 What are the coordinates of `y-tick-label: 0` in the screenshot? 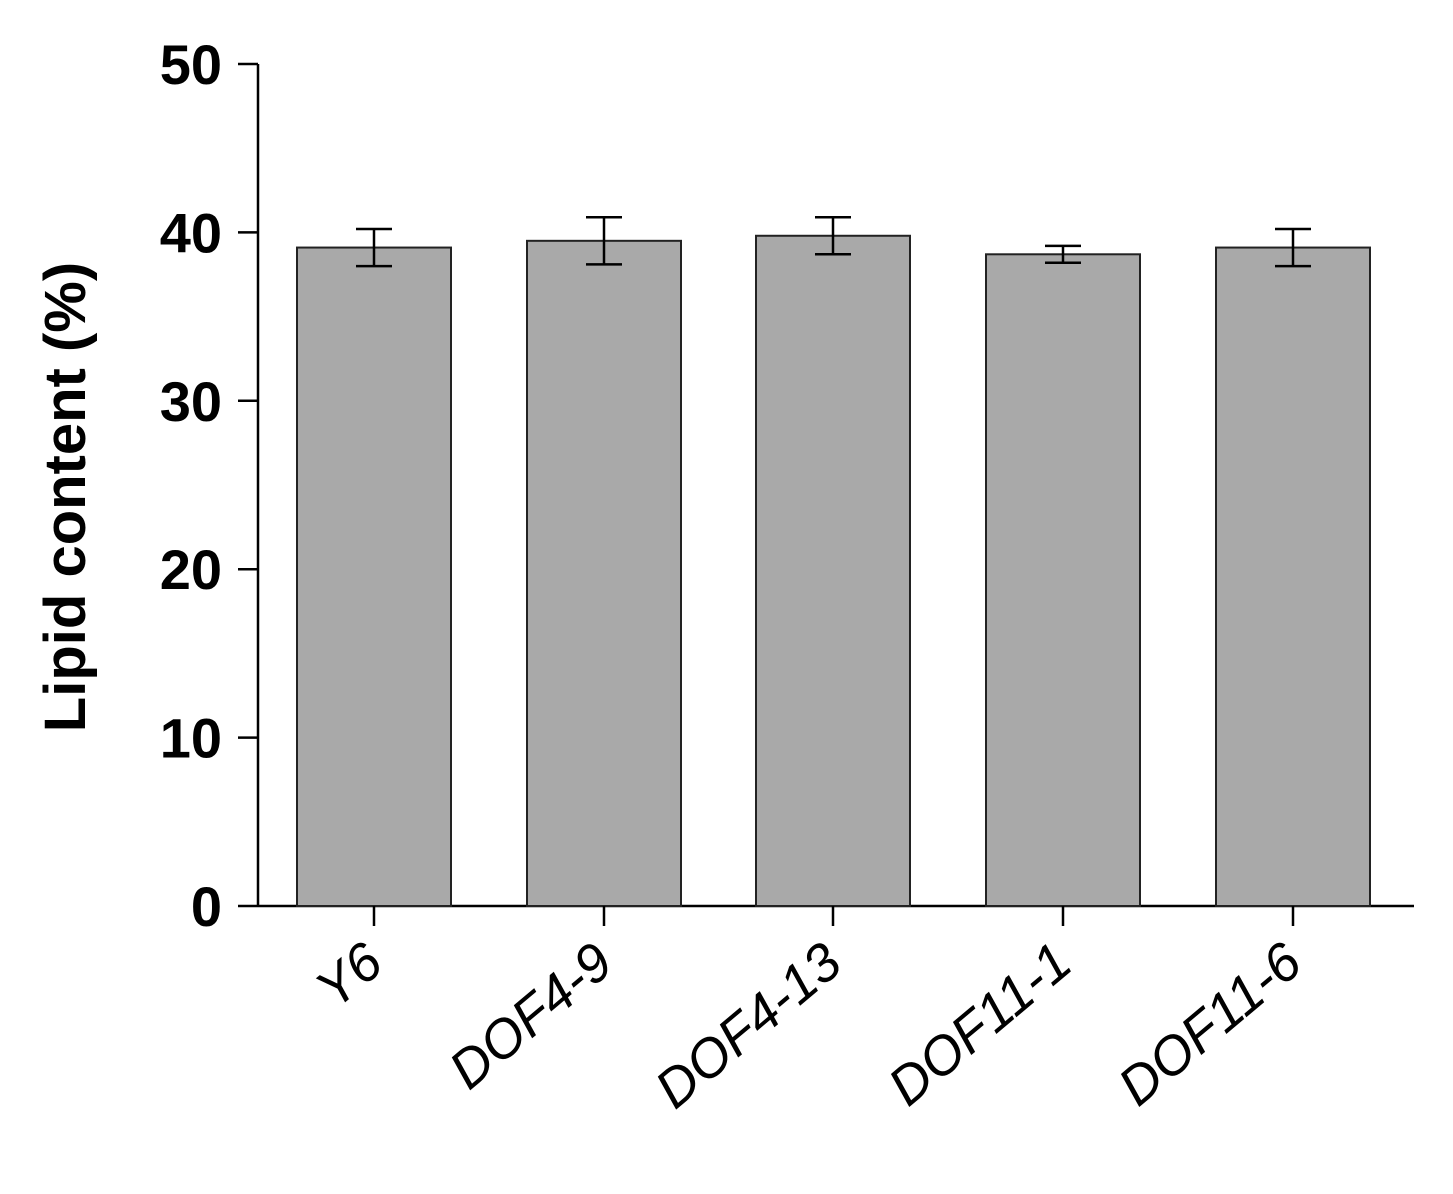 It's located at (206, 906).